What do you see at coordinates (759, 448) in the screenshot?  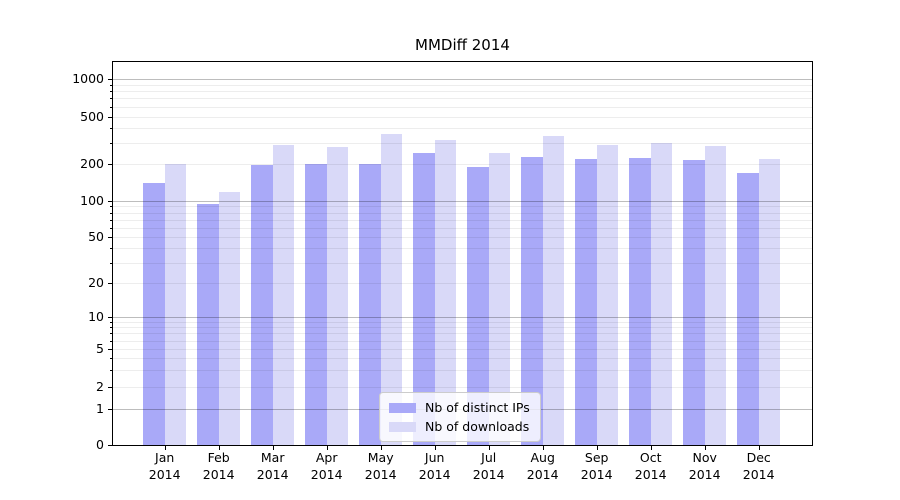 I see `x-tick-dec` at bounding box center [759, 448].